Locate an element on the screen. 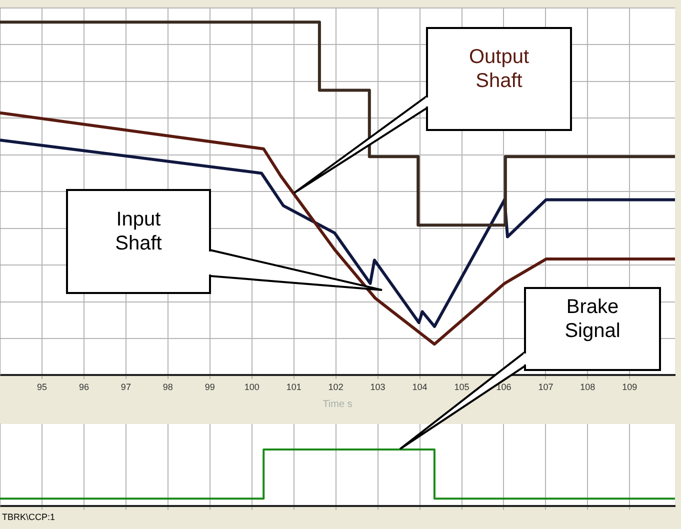 This screenshot has height=529, width=681. x-tick-label: 101 is located at coordinates (294, 387).